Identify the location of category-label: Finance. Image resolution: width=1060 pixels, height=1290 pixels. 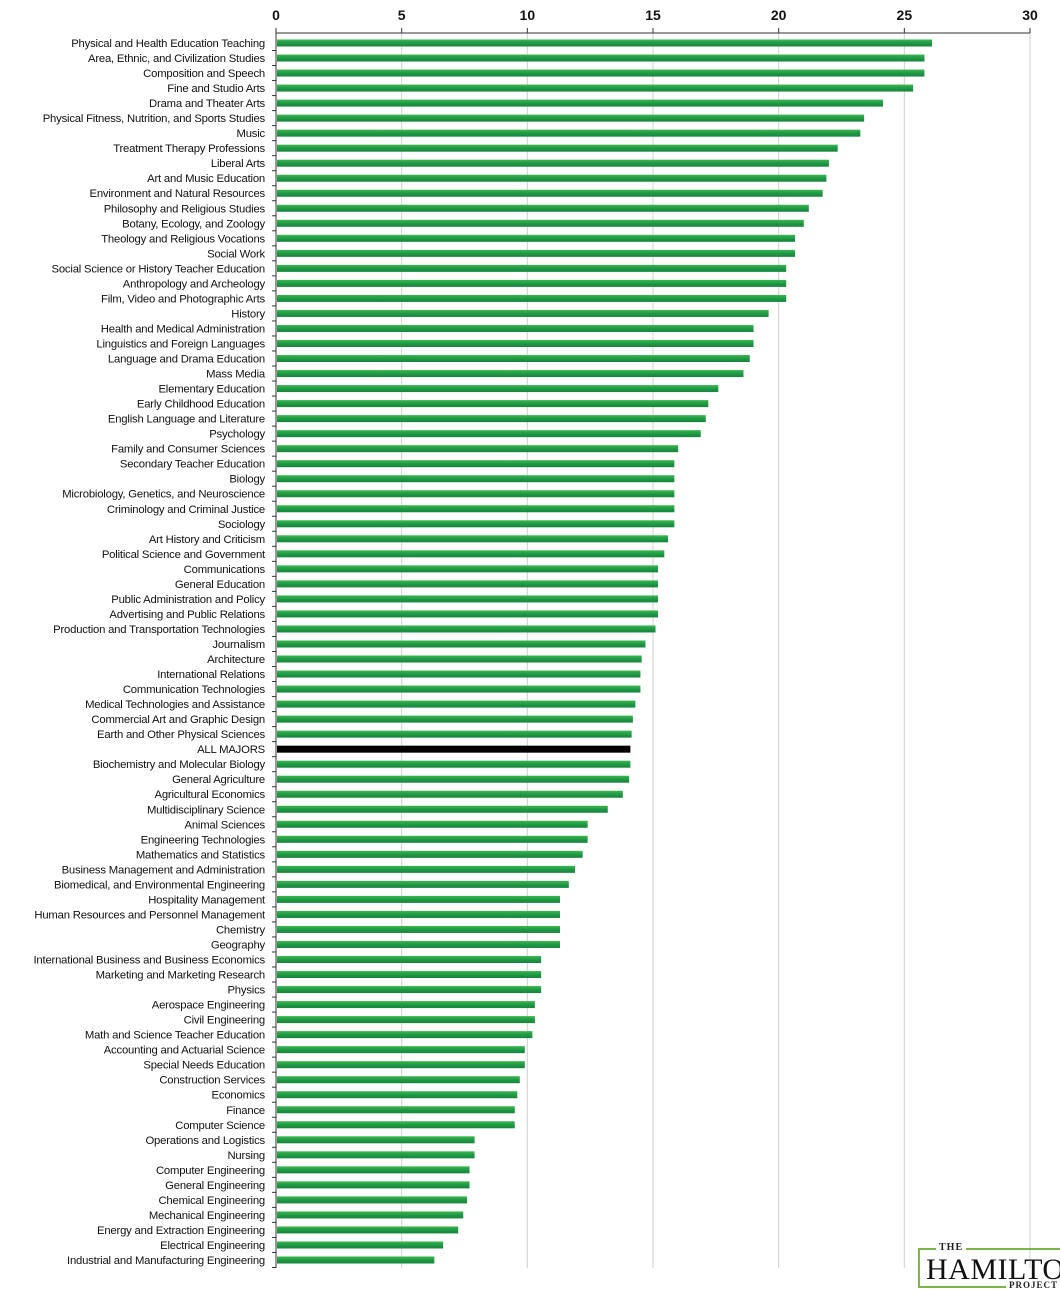
(245, 1111).